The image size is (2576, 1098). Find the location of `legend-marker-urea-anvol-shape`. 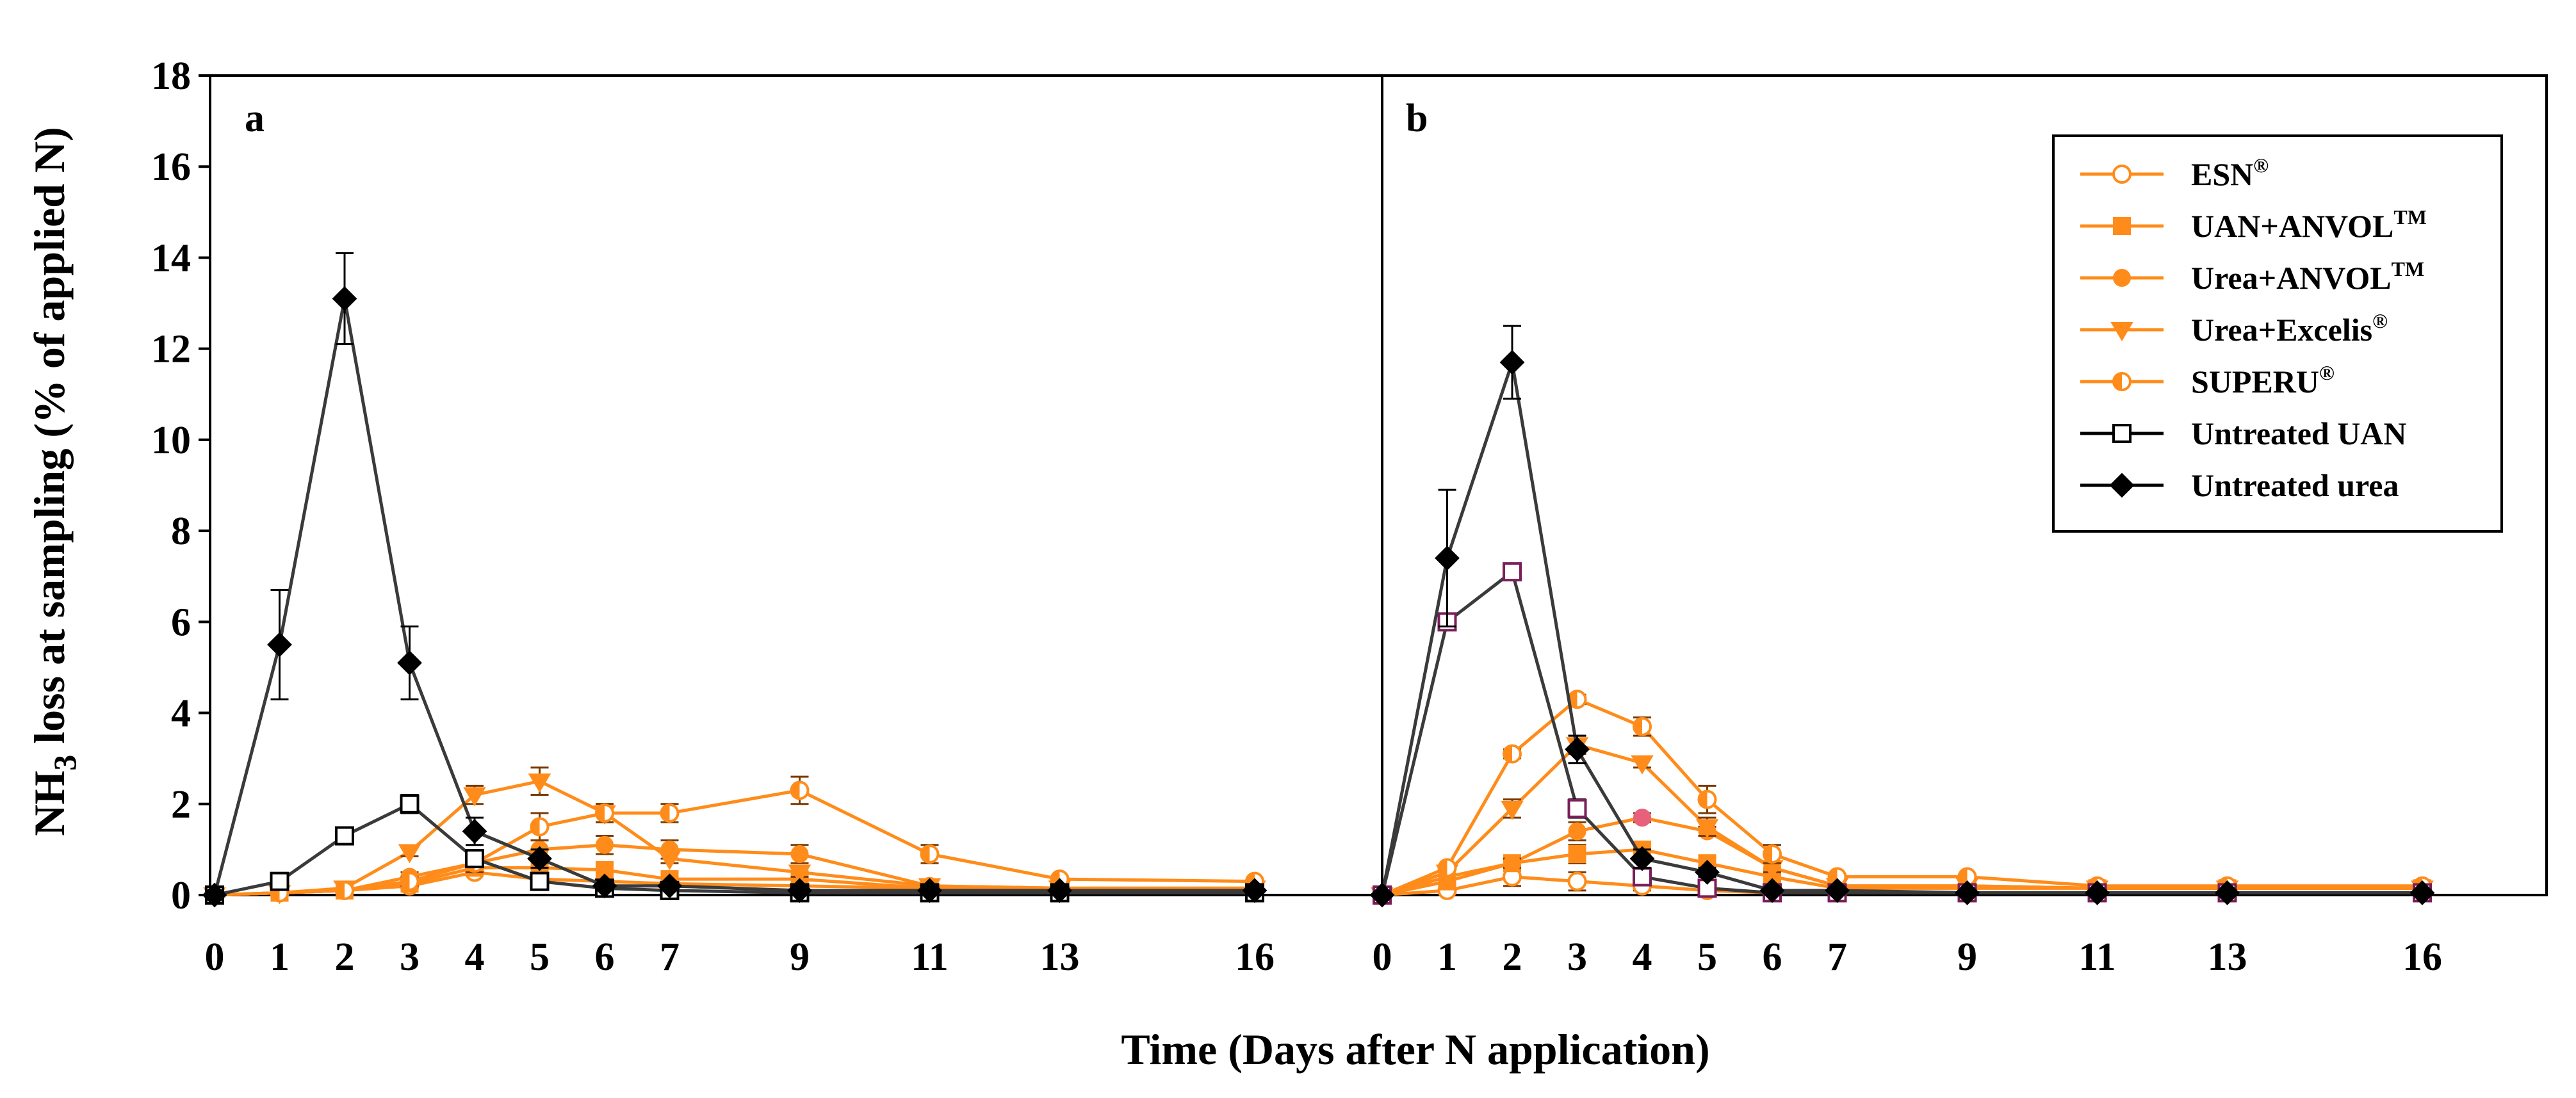

legend-marker-urea-anvol-shape is located at coordinates (2122, 278).